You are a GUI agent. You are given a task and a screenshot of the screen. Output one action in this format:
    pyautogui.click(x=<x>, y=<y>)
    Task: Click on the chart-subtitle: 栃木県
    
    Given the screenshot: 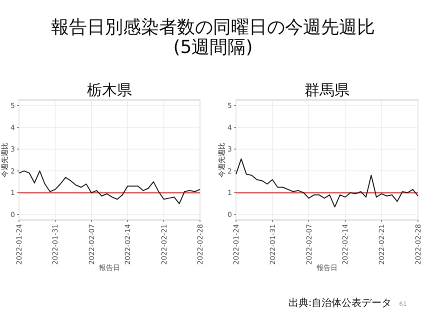 What is the action you would take?
    pyautogui.click(x=109, y=90)
    